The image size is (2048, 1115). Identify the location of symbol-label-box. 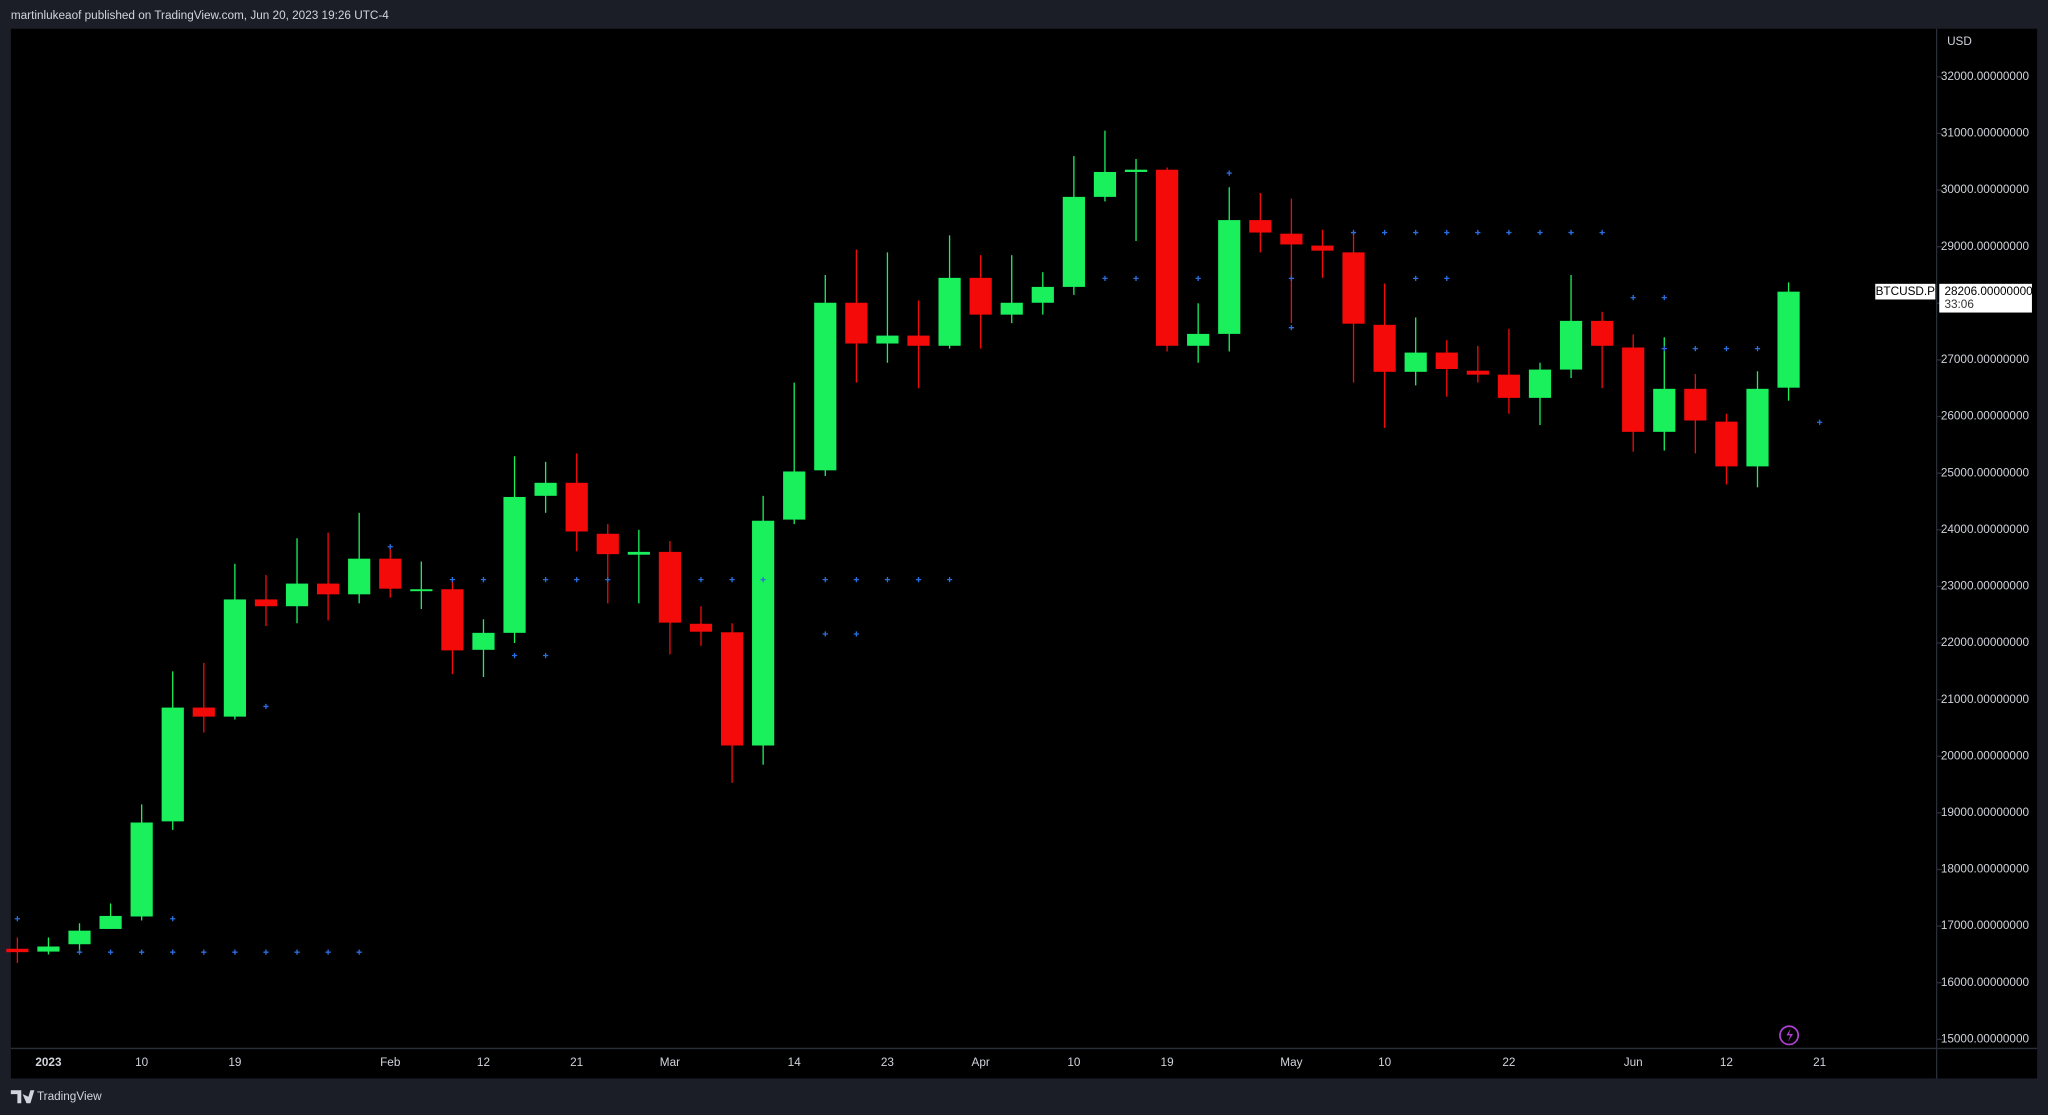
(1905, 291).